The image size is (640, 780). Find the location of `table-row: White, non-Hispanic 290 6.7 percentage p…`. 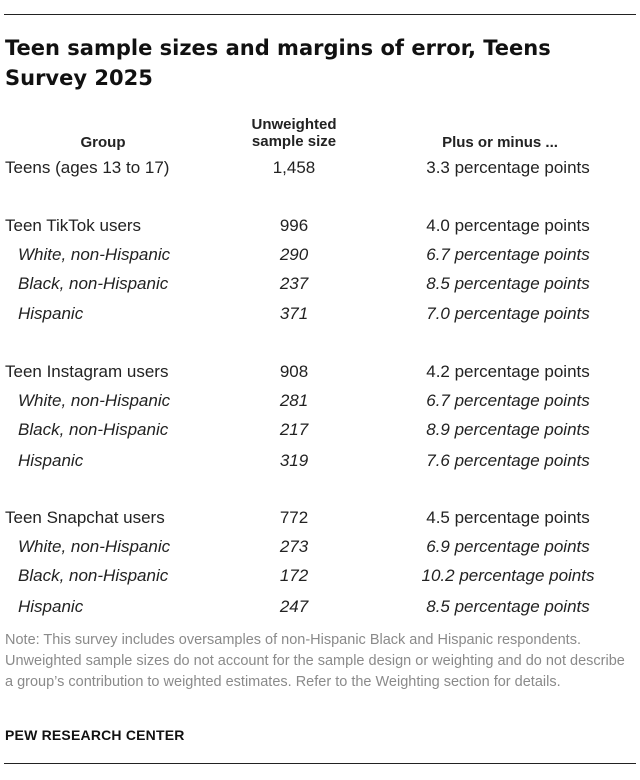

table-row: White, non-Hispanic 290 6.7 percentage p… is located at coordinates (320, 255).